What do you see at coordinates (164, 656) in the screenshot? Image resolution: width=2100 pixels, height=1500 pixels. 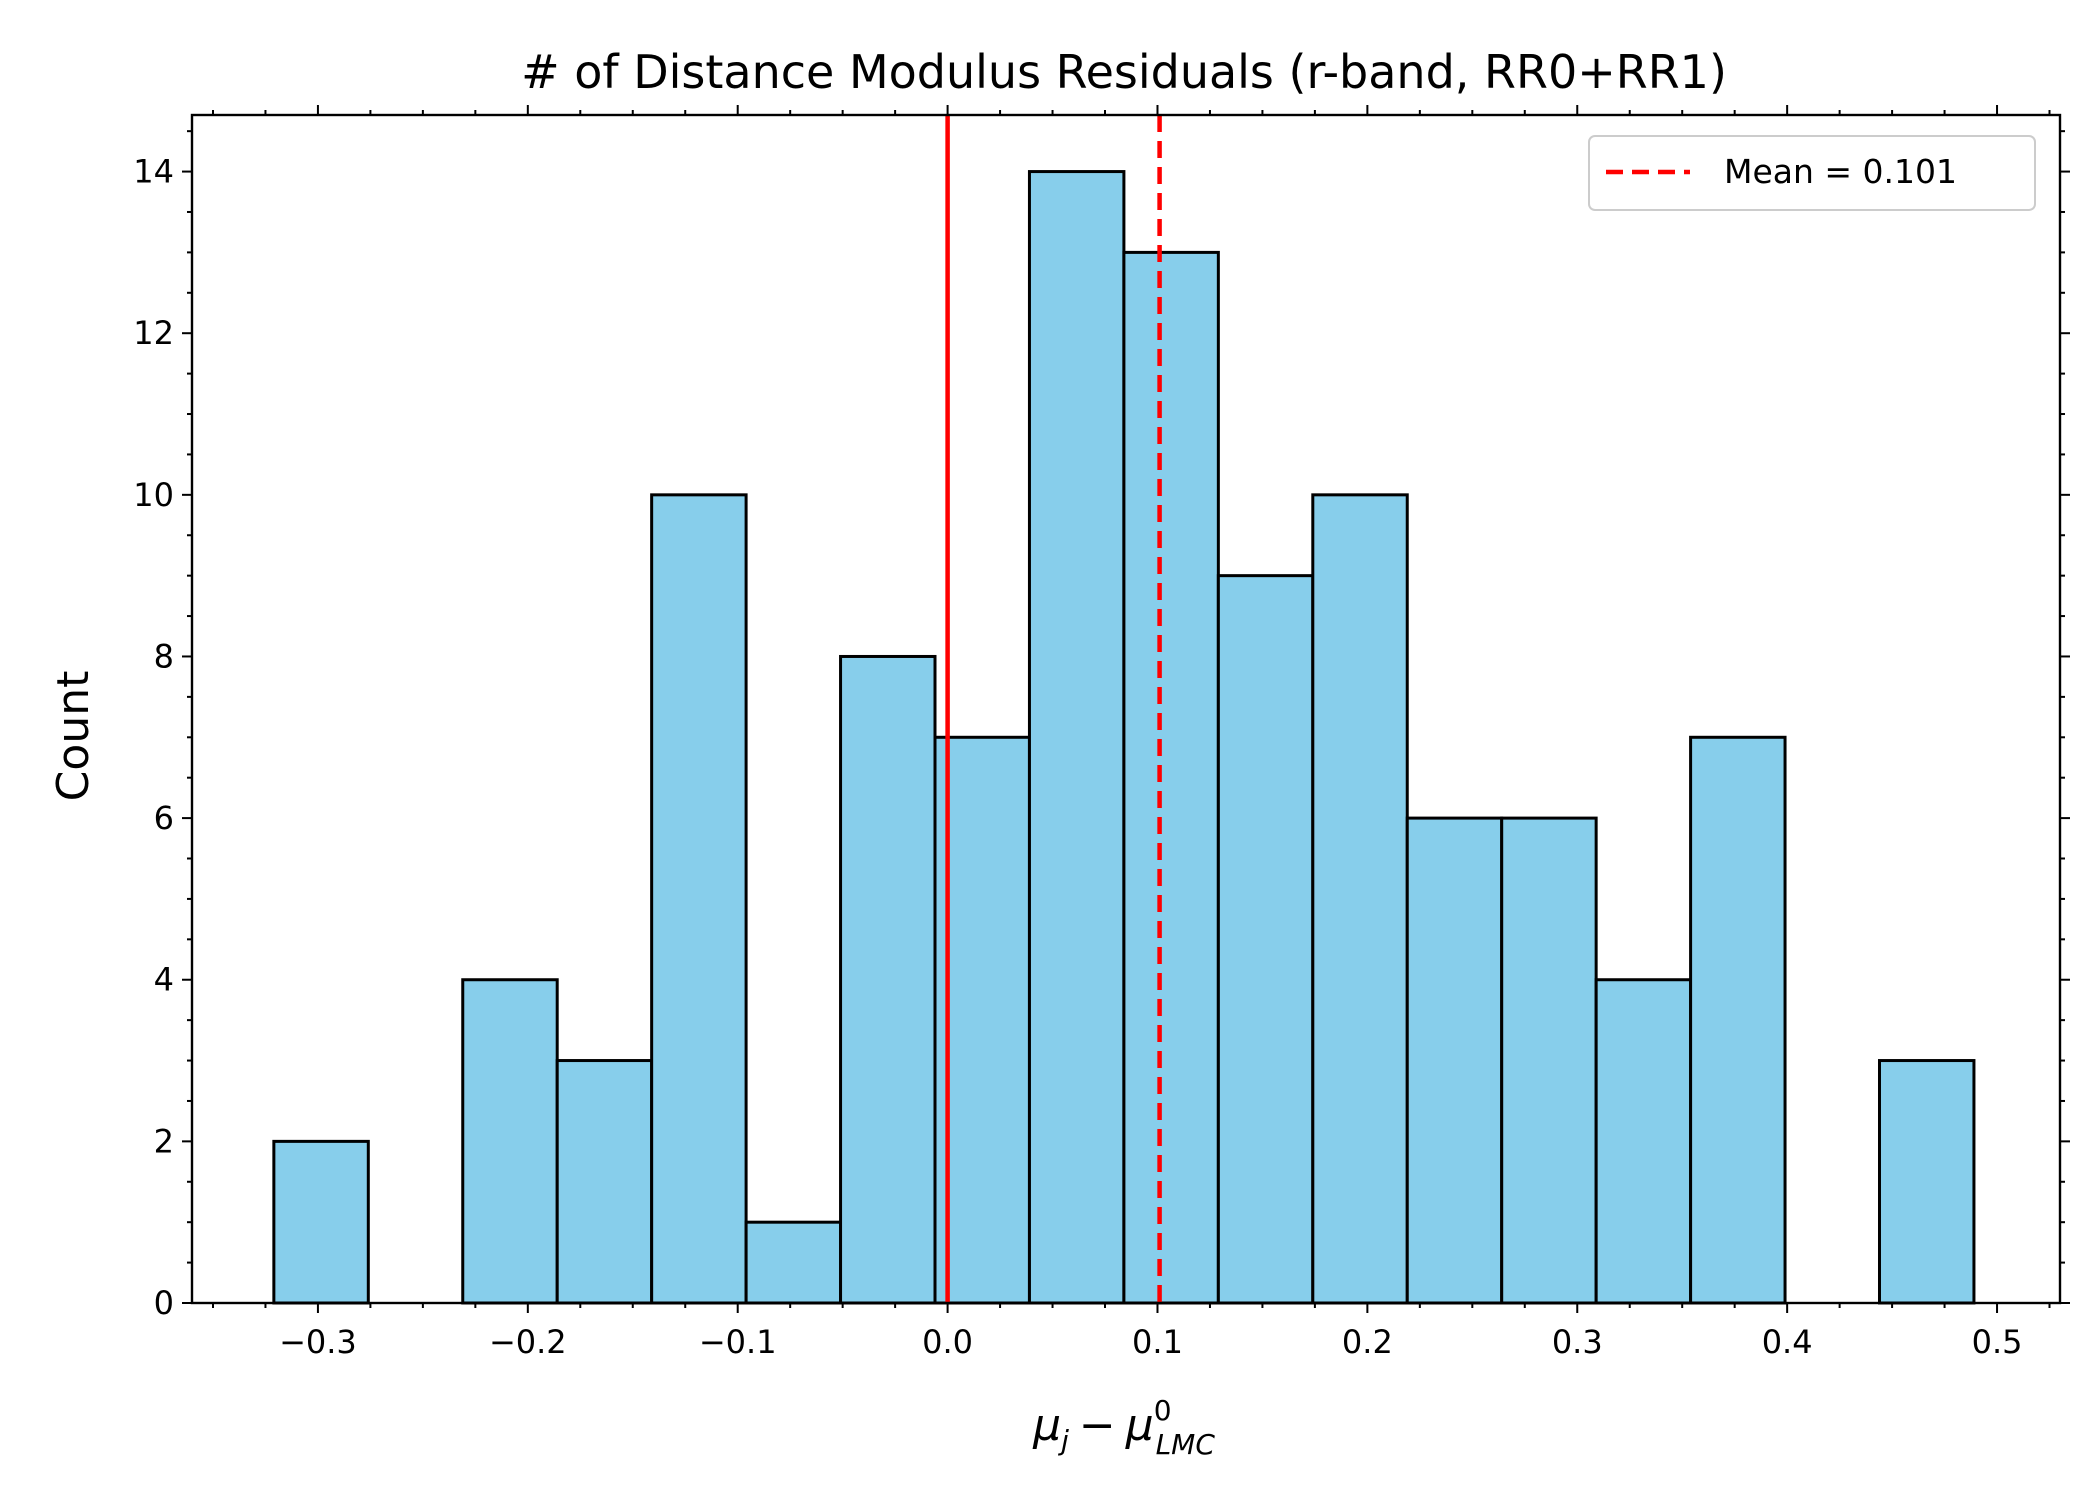 I see `y-tick-label: 8` at bounding box center [164, 656].